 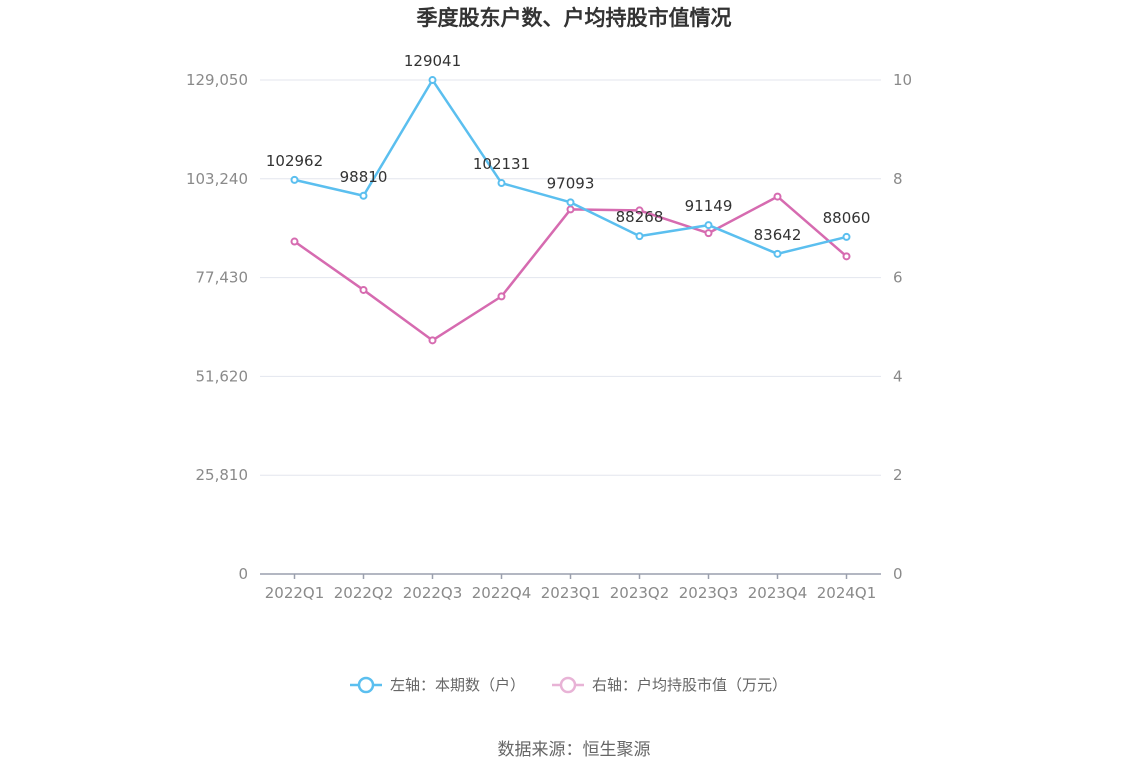 I want to click on right-axis-tick-label: 6, so click(x=898, y=278).